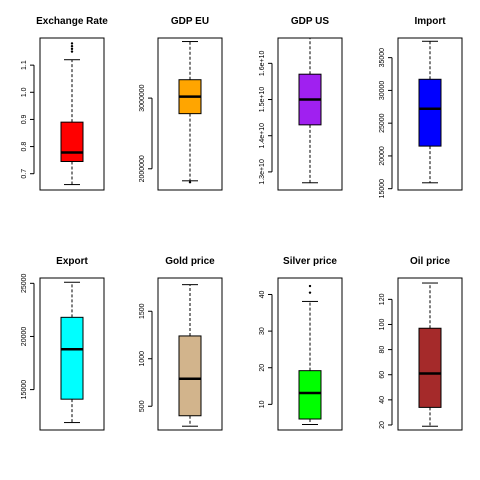 The width and height of the screenshot is (480, 480). Describe the element at coordinates (430, 261) in the screenshot. I see `panel-title: Oil price` at that location.